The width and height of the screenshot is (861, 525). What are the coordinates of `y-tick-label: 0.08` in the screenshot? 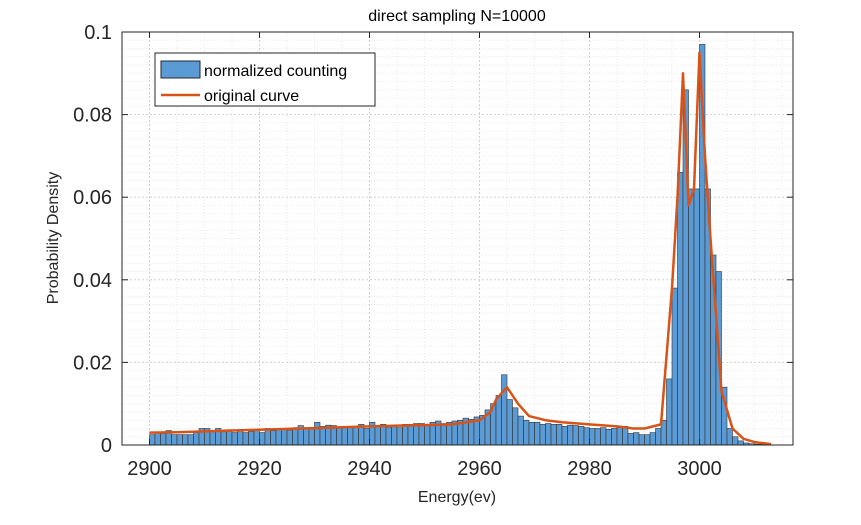 It's located at (92, 116).